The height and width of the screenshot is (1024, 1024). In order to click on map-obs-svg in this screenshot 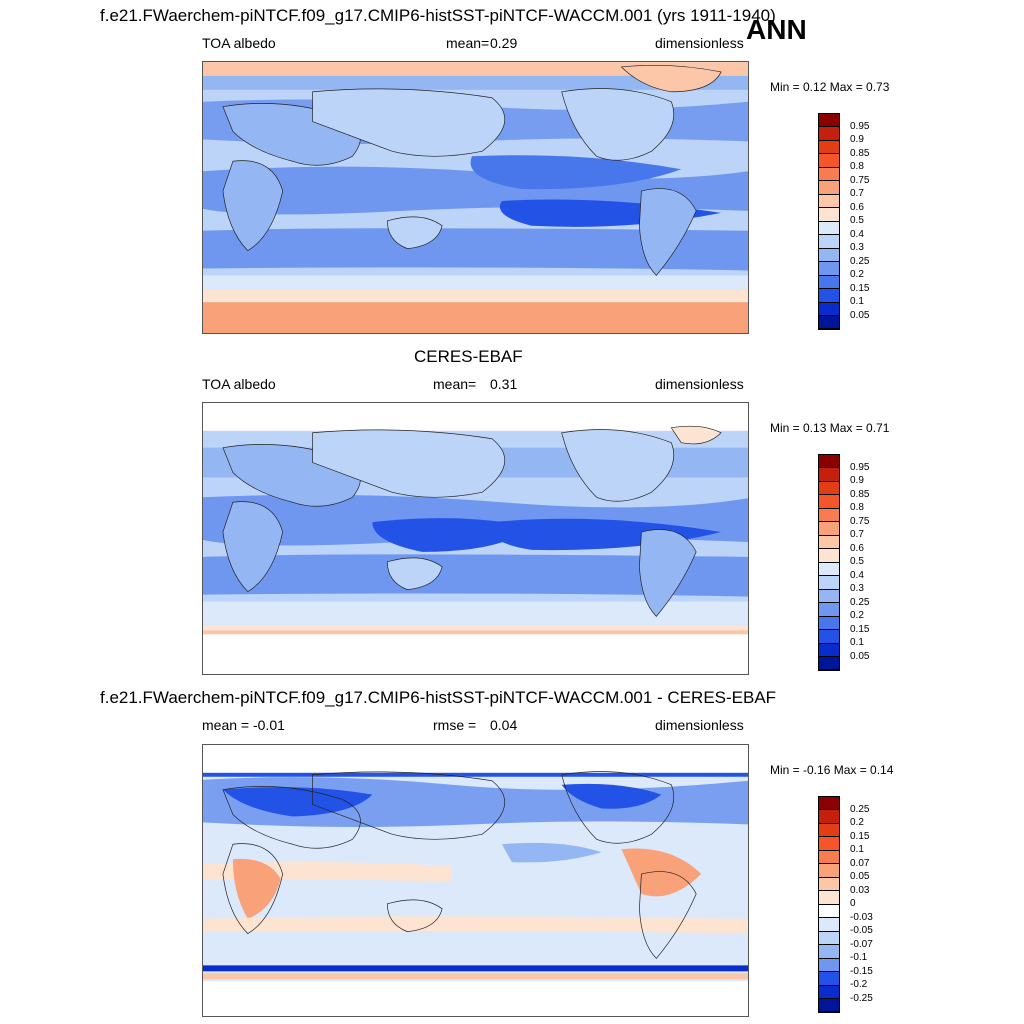, I will do `click(475, 538)`.